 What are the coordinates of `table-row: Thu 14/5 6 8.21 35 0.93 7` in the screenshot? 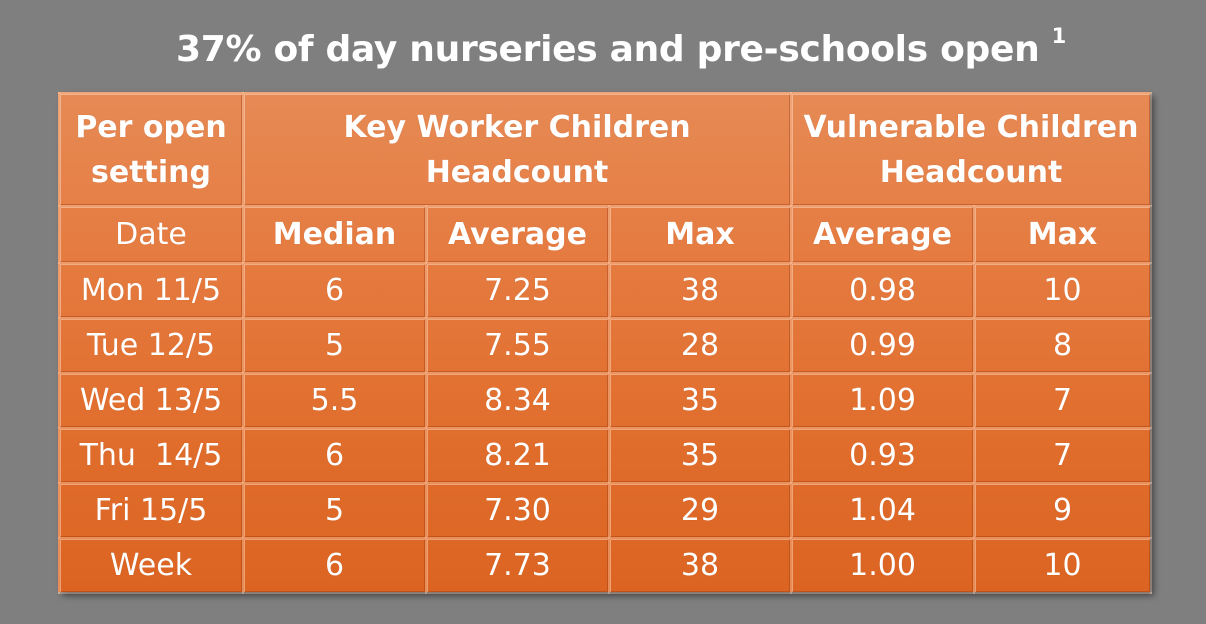 It's located at (605, 455).